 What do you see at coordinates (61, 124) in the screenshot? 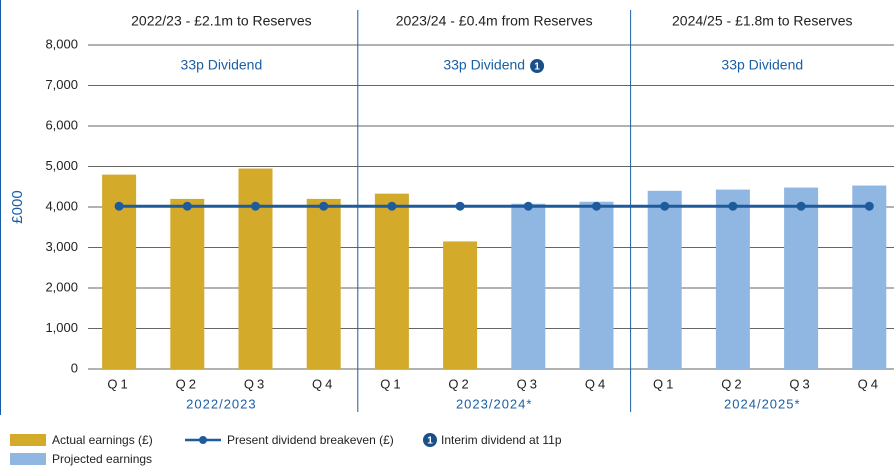
I see `y-tick-label: 6,000` at bounding box center [61, 124].